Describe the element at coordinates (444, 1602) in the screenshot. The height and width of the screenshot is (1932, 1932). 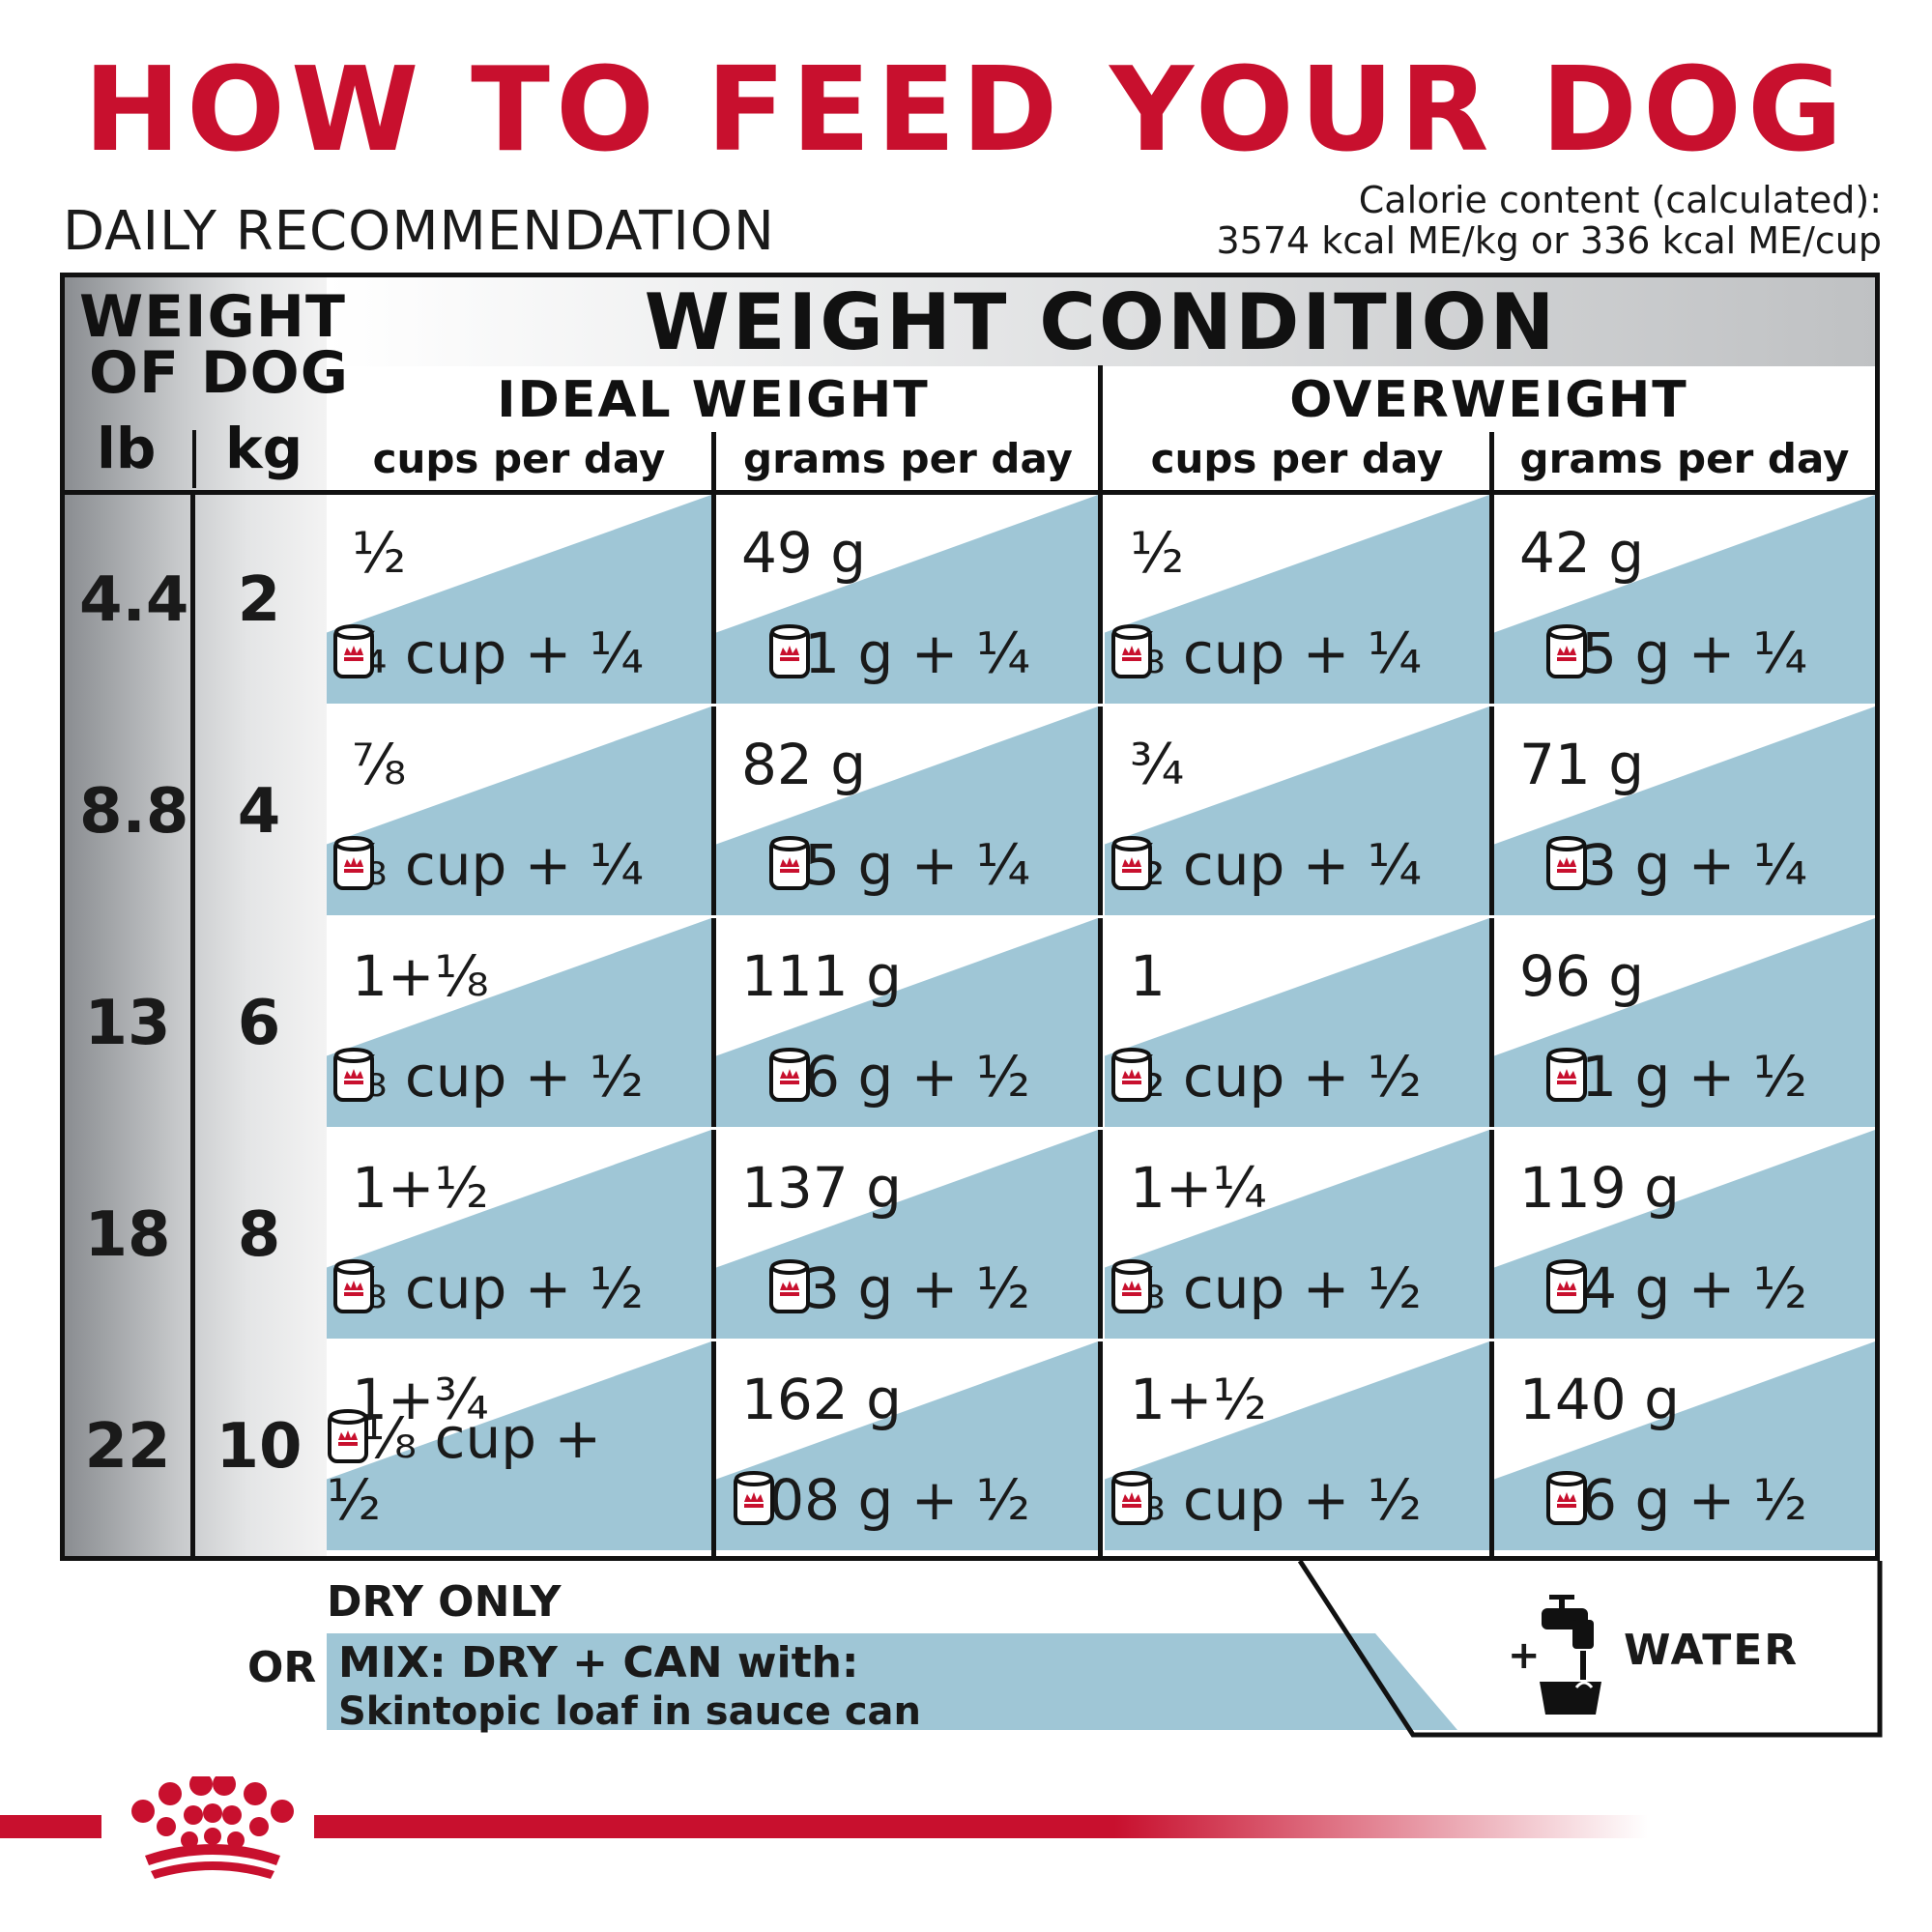
I see `dry-only-label: DRY ONLY` at that location.